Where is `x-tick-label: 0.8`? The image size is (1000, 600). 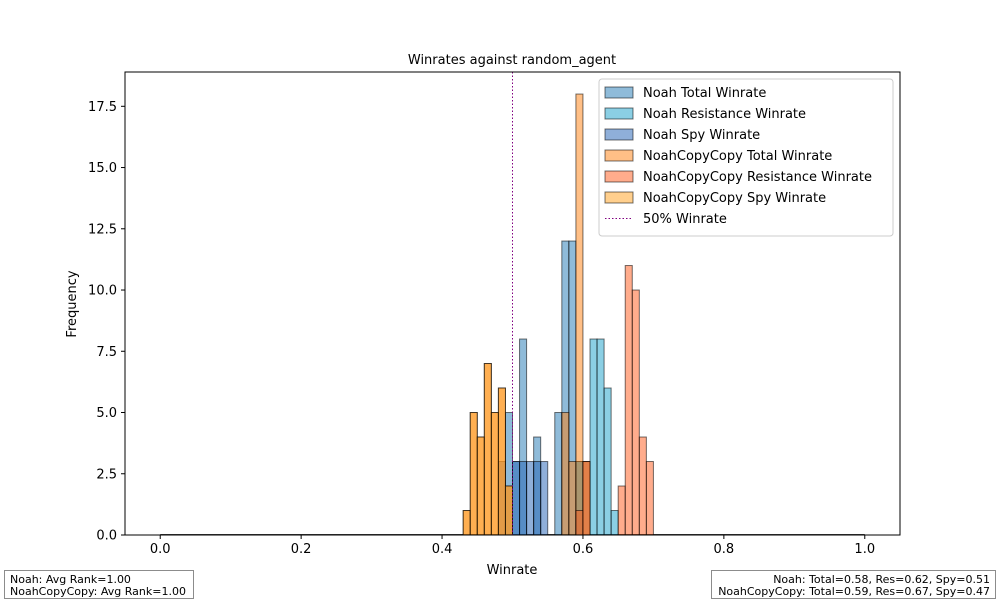
x-tick-label: 0.8 is located at coordinates (724, 549).